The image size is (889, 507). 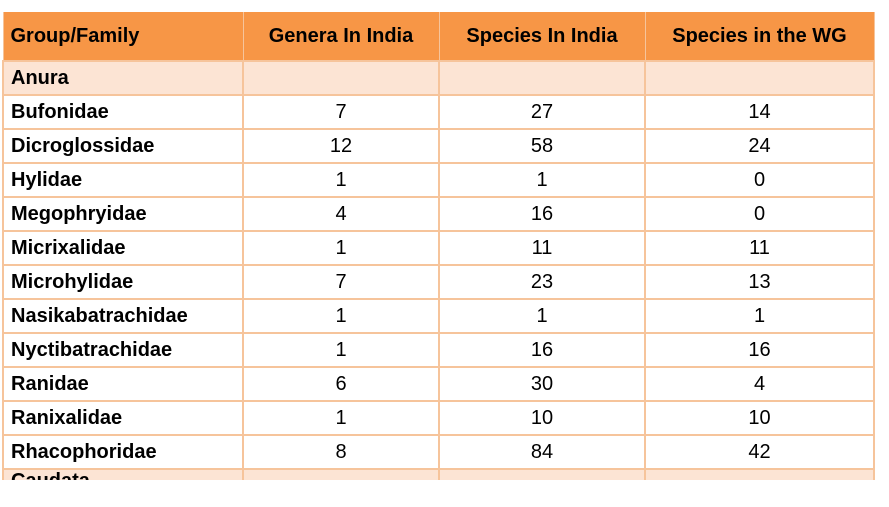 I want to click on species-india-cell: 23, so click(x=542, y=282).